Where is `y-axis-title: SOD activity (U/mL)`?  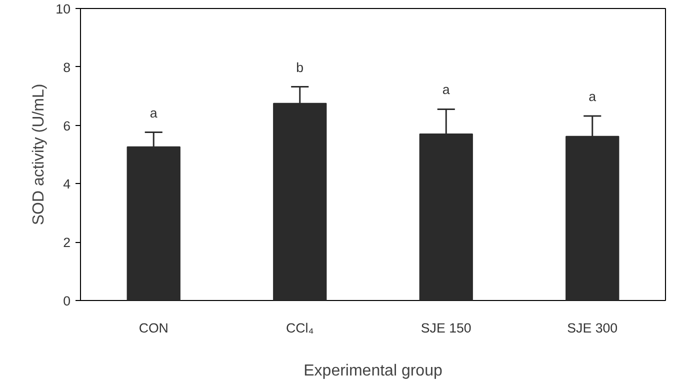 y-axis-title: SOD activity (U/mL) is located at coordinates (39, 155).